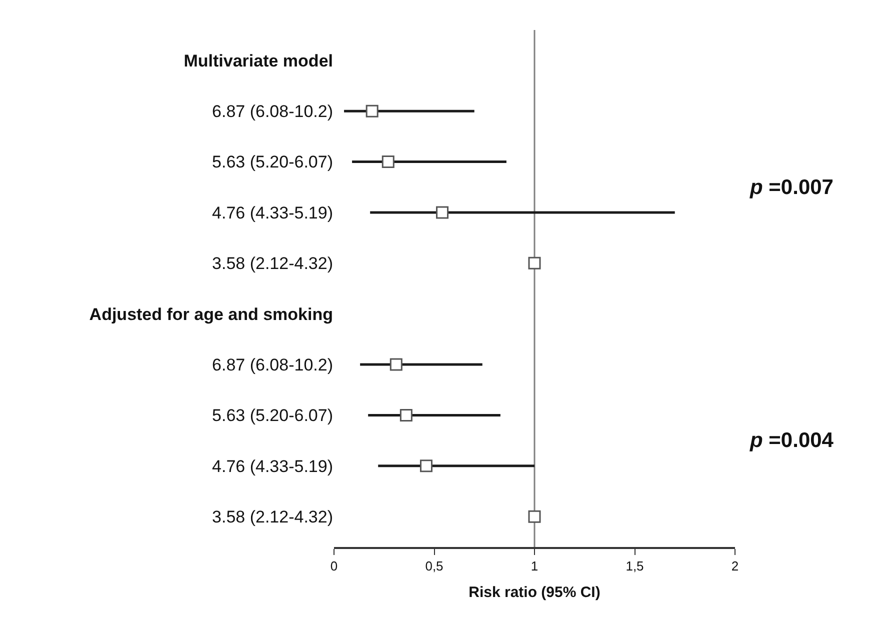 This screenshot has width=870, height=617. Describe the element at coordinates (434, 566) in the screenshot. I see `x-tick-label: 0,5` at that location.